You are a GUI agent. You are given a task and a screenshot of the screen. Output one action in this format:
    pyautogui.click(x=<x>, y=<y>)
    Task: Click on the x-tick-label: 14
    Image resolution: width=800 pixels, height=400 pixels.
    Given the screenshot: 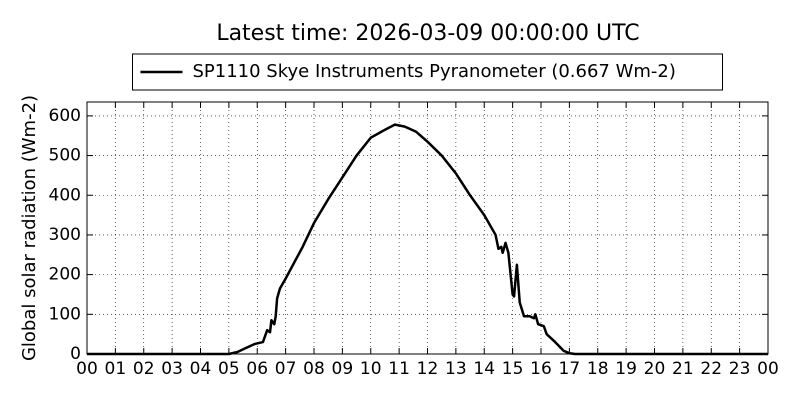 What is the action you would take?
    pyautogui.click(x=484, y=369)
    